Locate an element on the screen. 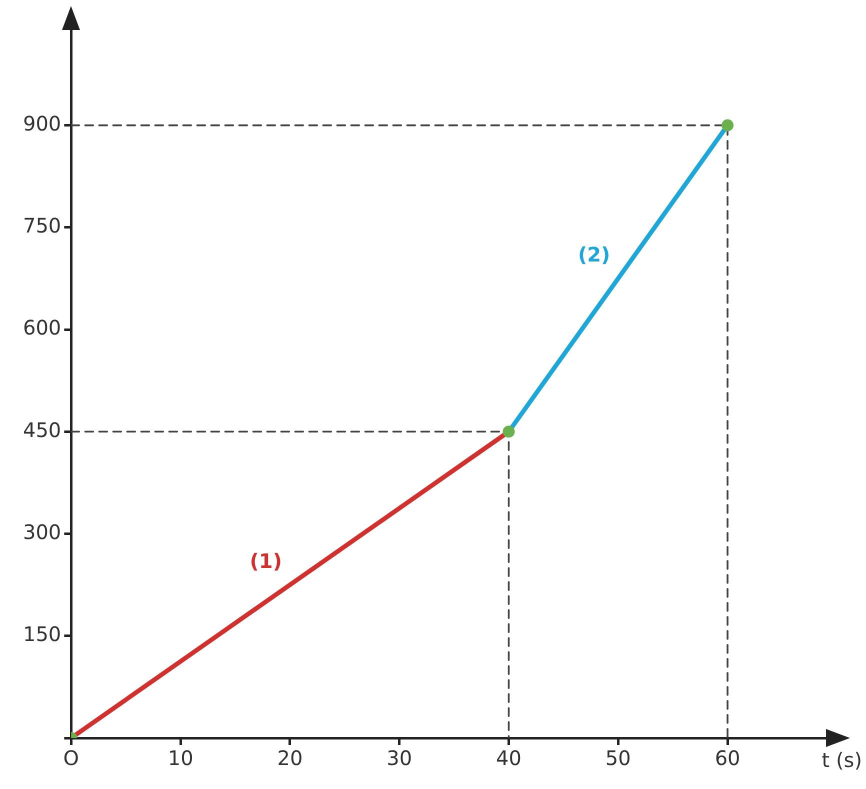 The width and height of the screenshot is (866, 789). y-tick-label: 750 is located at coordinates (42, 226).